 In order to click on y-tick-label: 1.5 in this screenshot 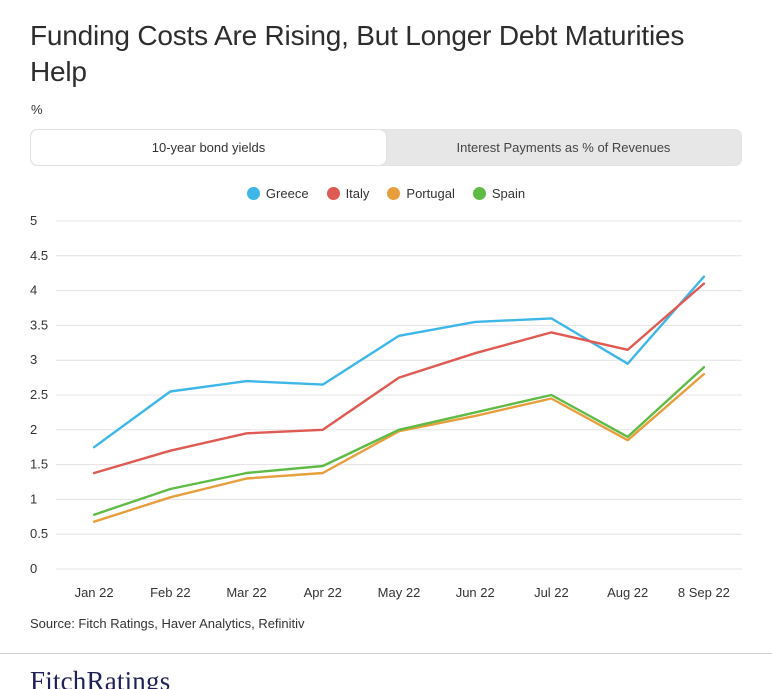, I will do `click(39, 463)`.